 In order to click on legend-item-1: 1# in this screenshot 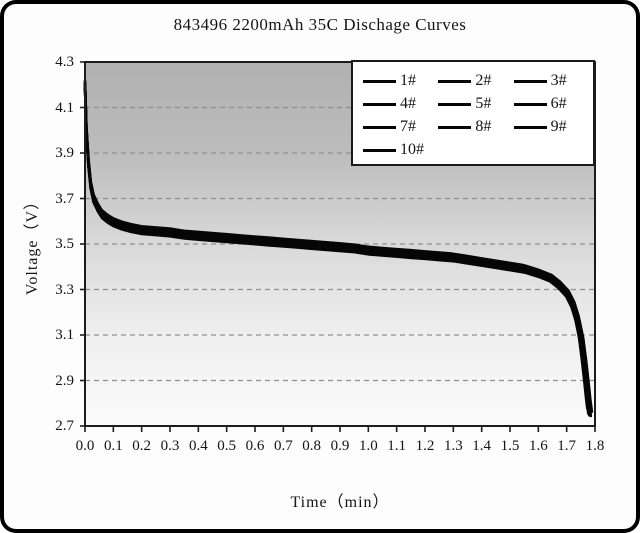, I will do `click(400, 81)`.